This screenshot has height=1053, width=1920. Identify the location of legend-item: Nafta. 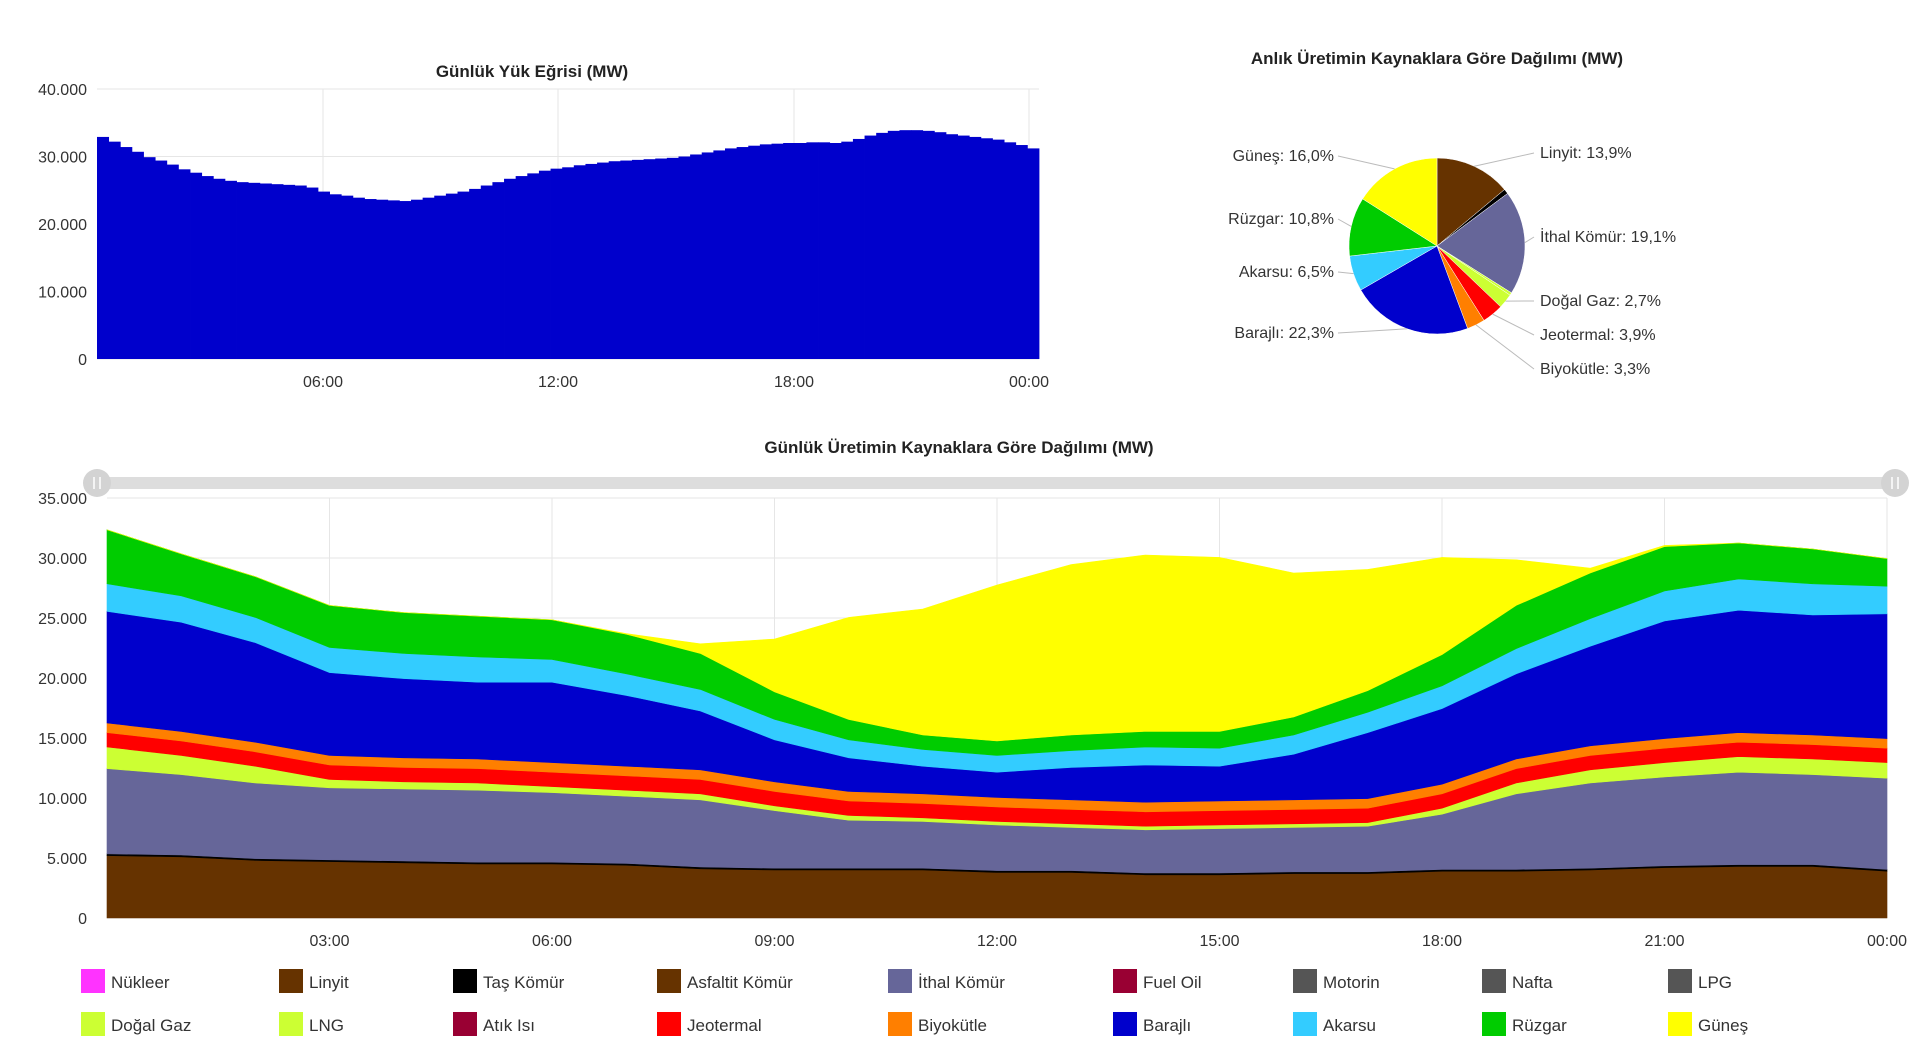
(1517, 981).